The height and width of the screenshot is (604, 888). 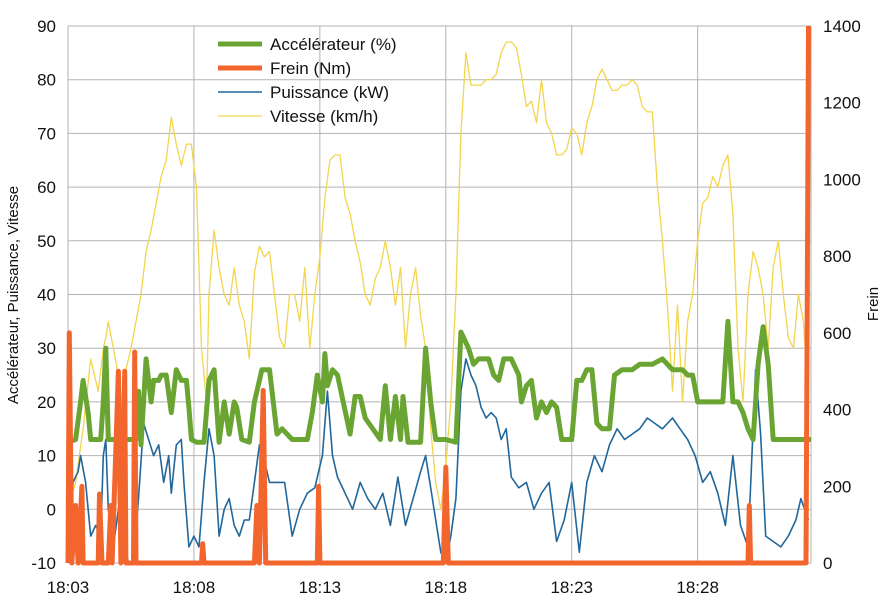 I want to click on left-tick-label: 50, so click(x=46, y=241).